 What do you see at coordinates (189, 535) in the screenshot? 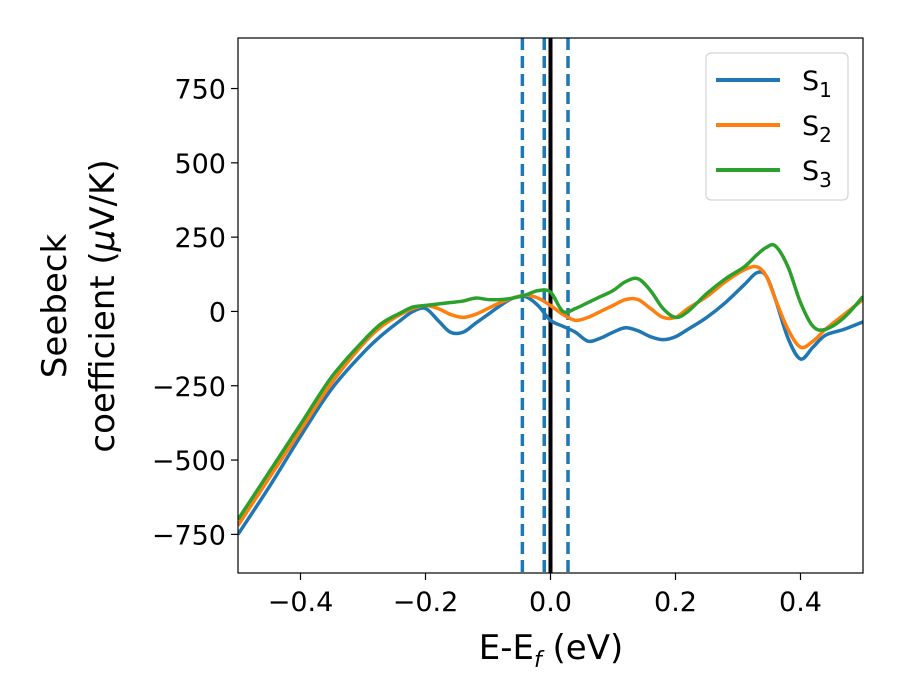
I see `y-tick-label: −750` at bounding box center [189, 535].